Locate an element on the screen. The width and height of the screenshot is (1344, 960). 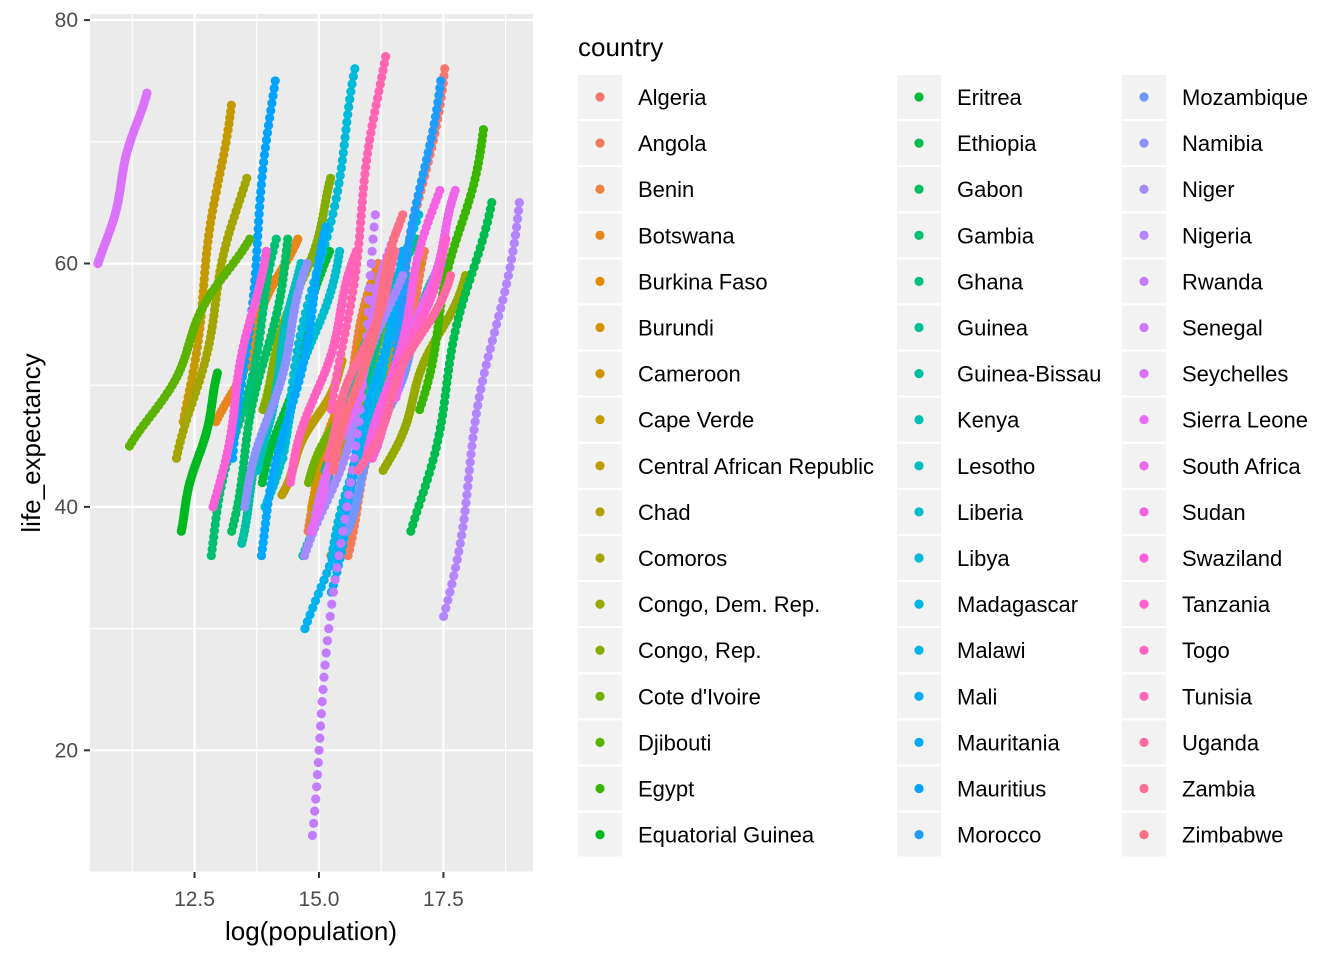
legend-item: Lesotho is located at coordinates (966, 465).